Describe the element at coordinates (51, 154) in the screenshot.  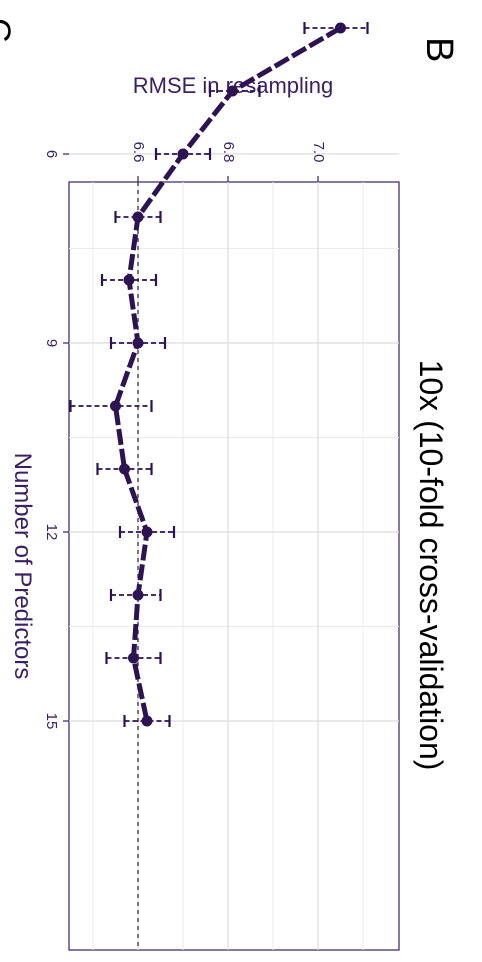
I see `x-tick-label: 6` at that location.